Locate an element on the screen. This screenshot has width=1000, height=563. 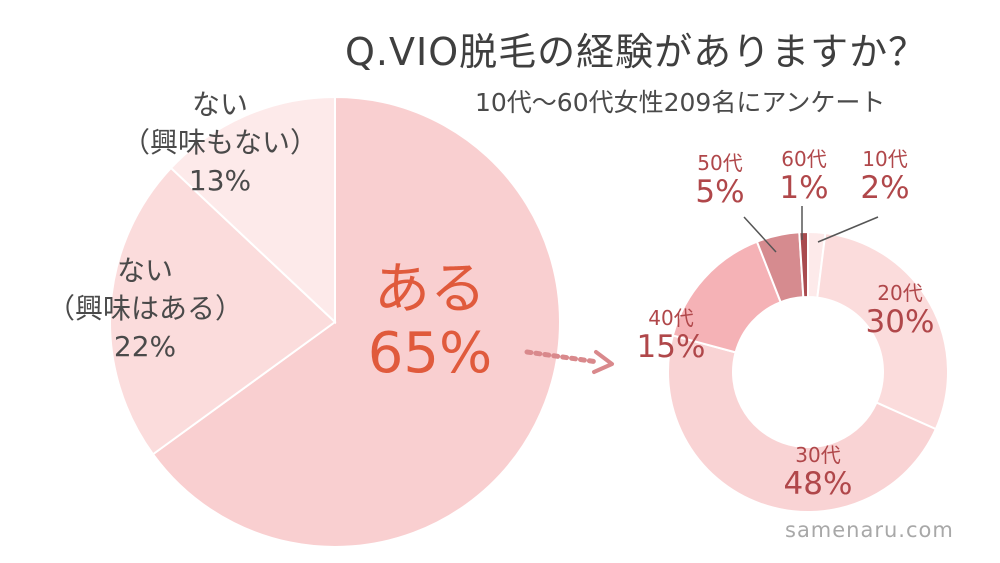
slice-label-line: （興味もない） is located at coordinates (219, 142).